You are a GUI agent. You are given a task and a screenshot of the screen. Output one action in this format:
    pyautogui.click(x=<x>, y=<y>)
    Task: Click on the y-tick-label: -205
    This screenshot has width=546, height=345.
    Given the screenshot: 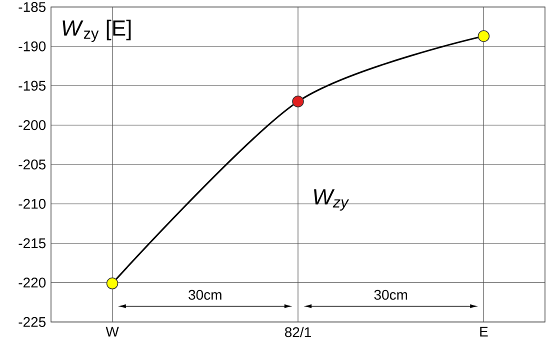 What is the action you would take?
    pyautogui.click(x=32, y=165)
    